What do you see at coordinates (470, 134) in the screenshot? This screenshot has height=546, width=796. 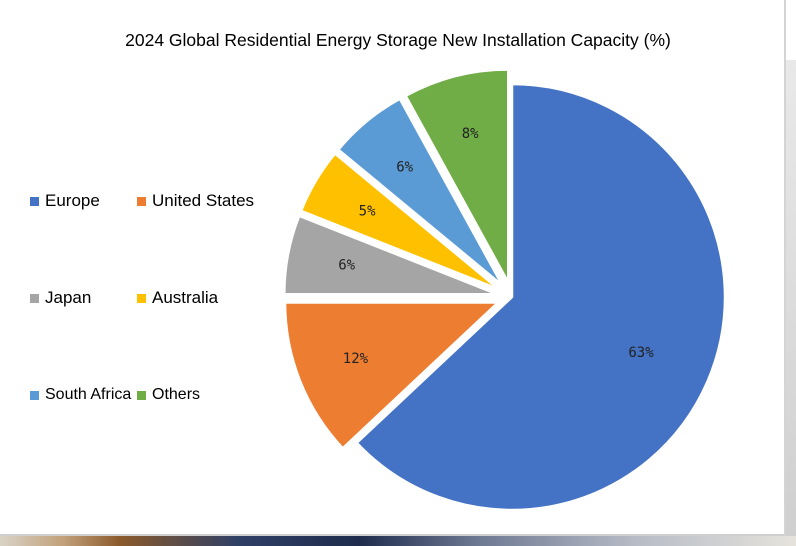 I see `data-label-others: 8%` at bounding box center [470, 134].